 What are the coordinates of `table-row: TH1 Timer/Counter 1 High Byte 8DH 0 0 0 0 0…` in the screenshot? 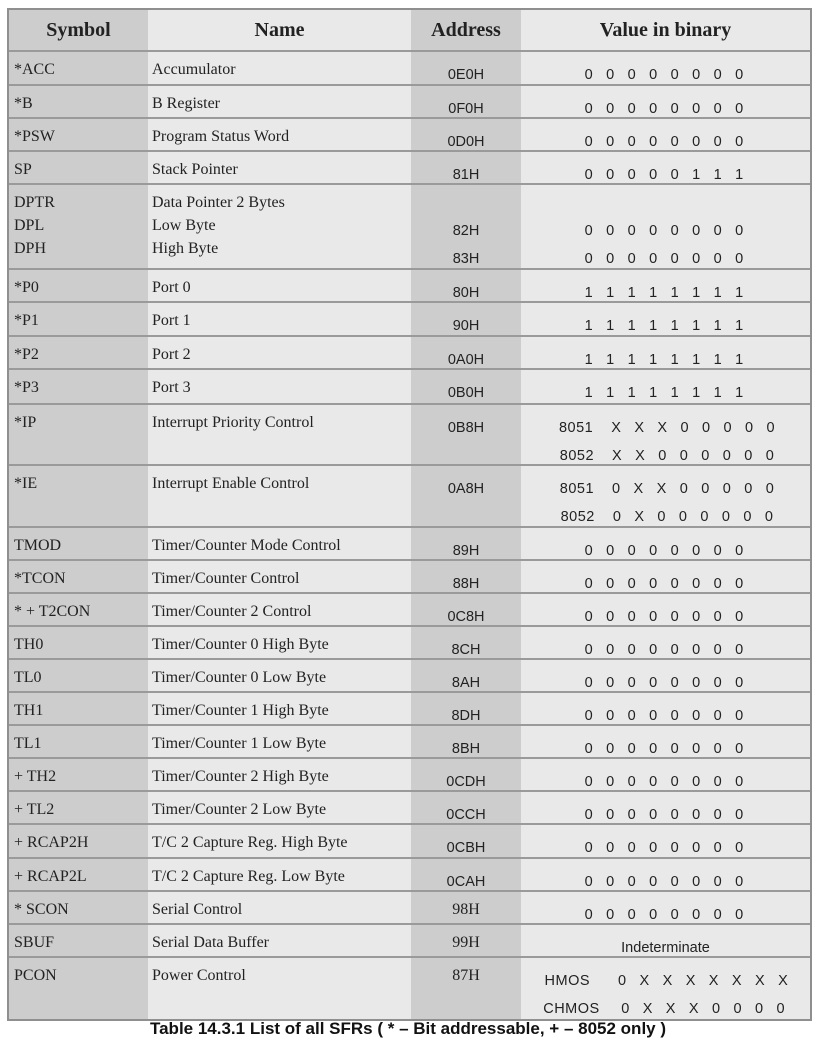 It's located at (409, 707).